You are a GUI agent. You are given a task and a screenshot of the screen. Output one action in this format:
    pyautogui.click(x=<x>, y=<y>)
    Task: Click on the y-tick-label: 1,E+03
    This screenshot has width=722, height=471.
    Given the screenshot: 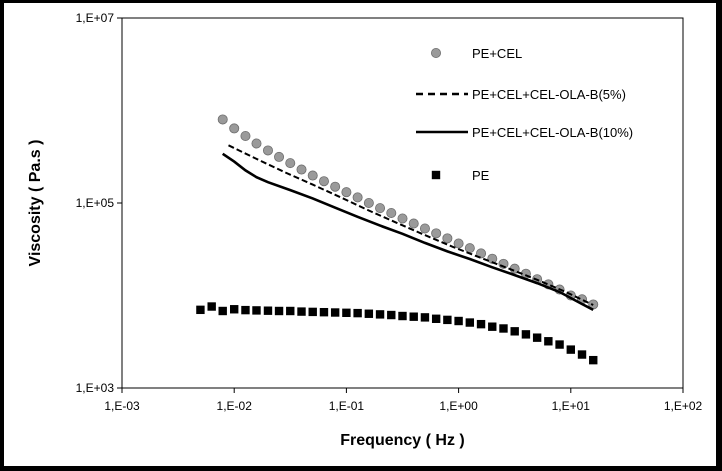 What is the action you would take?
    pyautogui.click(x=95, y=388)
    